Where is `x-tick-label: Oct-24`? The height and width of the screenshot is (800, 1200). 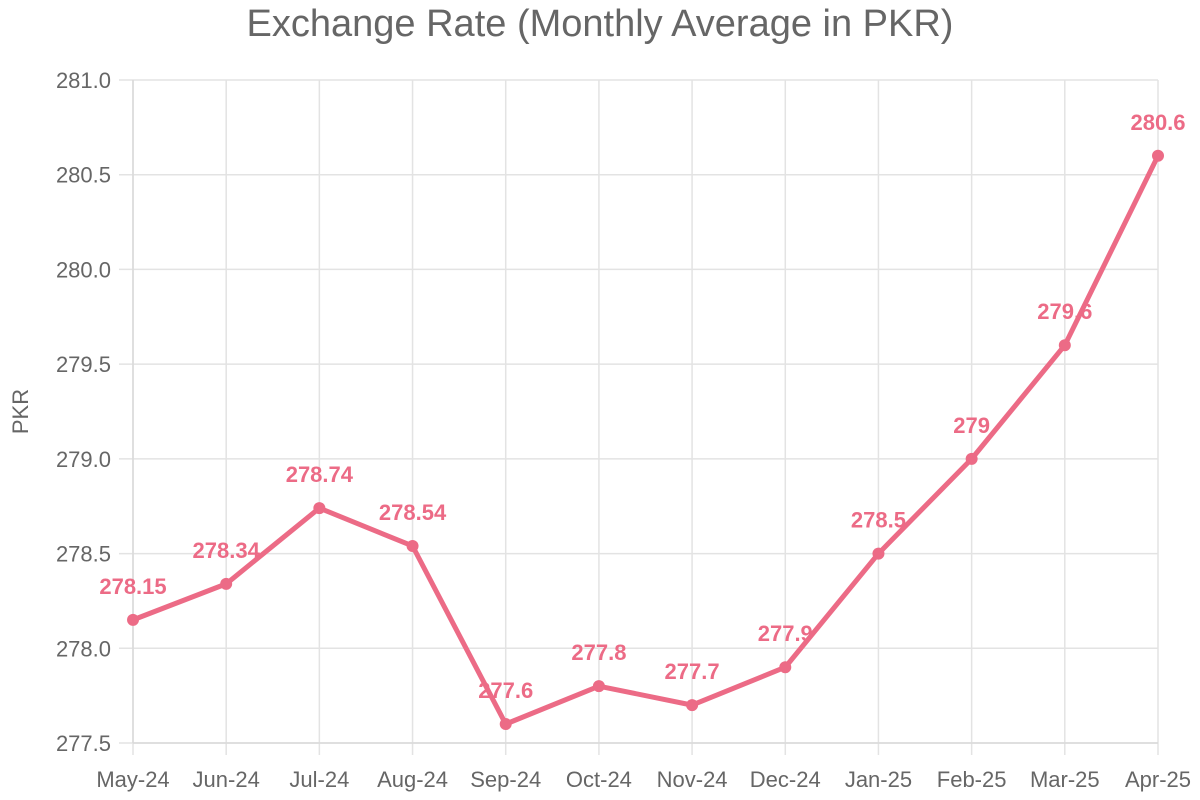 x-tick-label: Oct-24 is located at coordinates (599, 779).